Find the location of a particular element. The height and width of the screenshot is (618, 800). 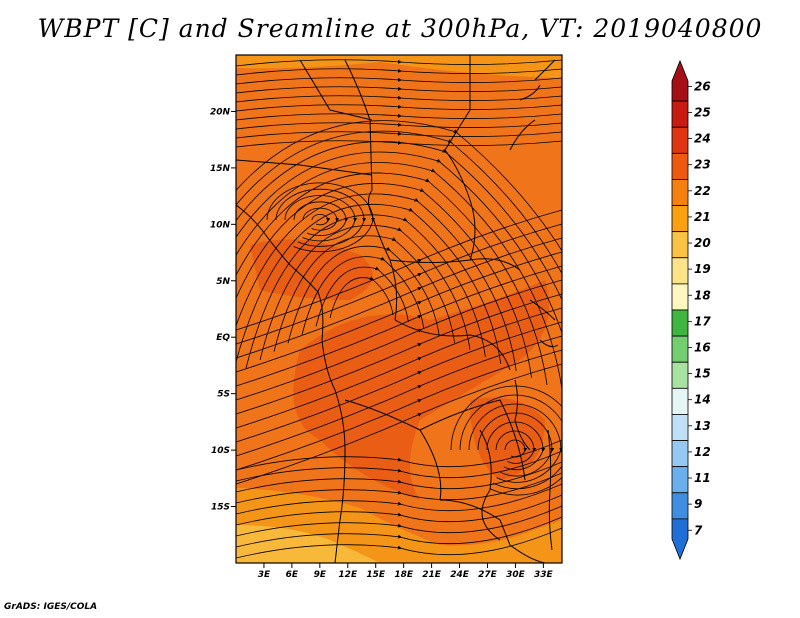

colorbar-label: 9 is located at coordinates (698, 504).